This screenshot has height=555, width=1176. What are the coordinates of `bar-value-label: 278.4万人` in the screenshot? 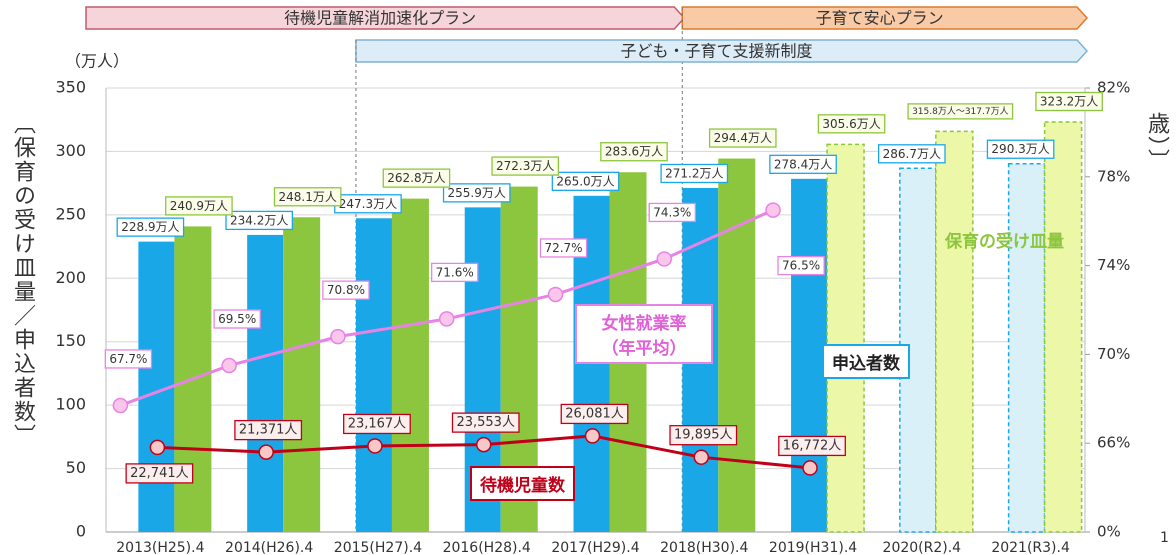 It's located at (803, 164).